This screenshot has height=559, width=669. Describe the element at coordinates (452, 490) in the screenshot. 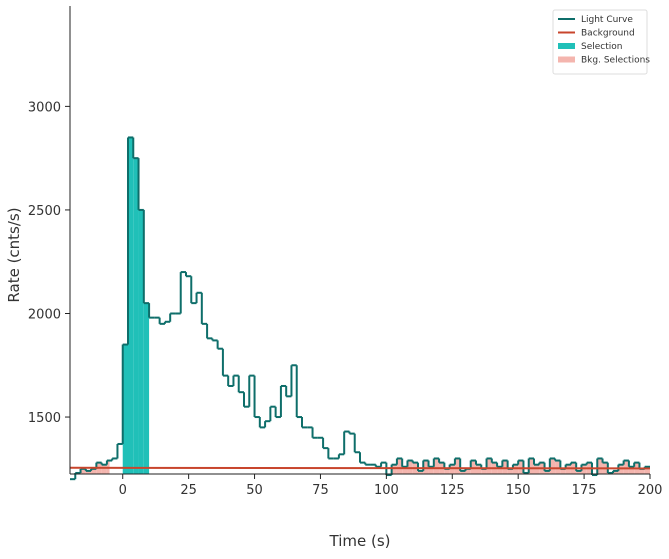

I see `x-tick-label: 125` at that location.